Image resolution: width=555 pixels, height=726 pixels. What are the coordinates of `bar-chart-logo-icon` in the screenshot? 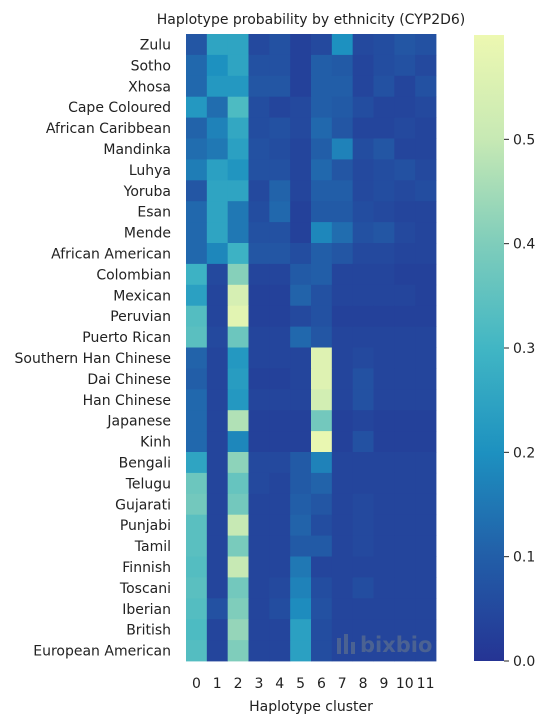 It's located at (346, 644).